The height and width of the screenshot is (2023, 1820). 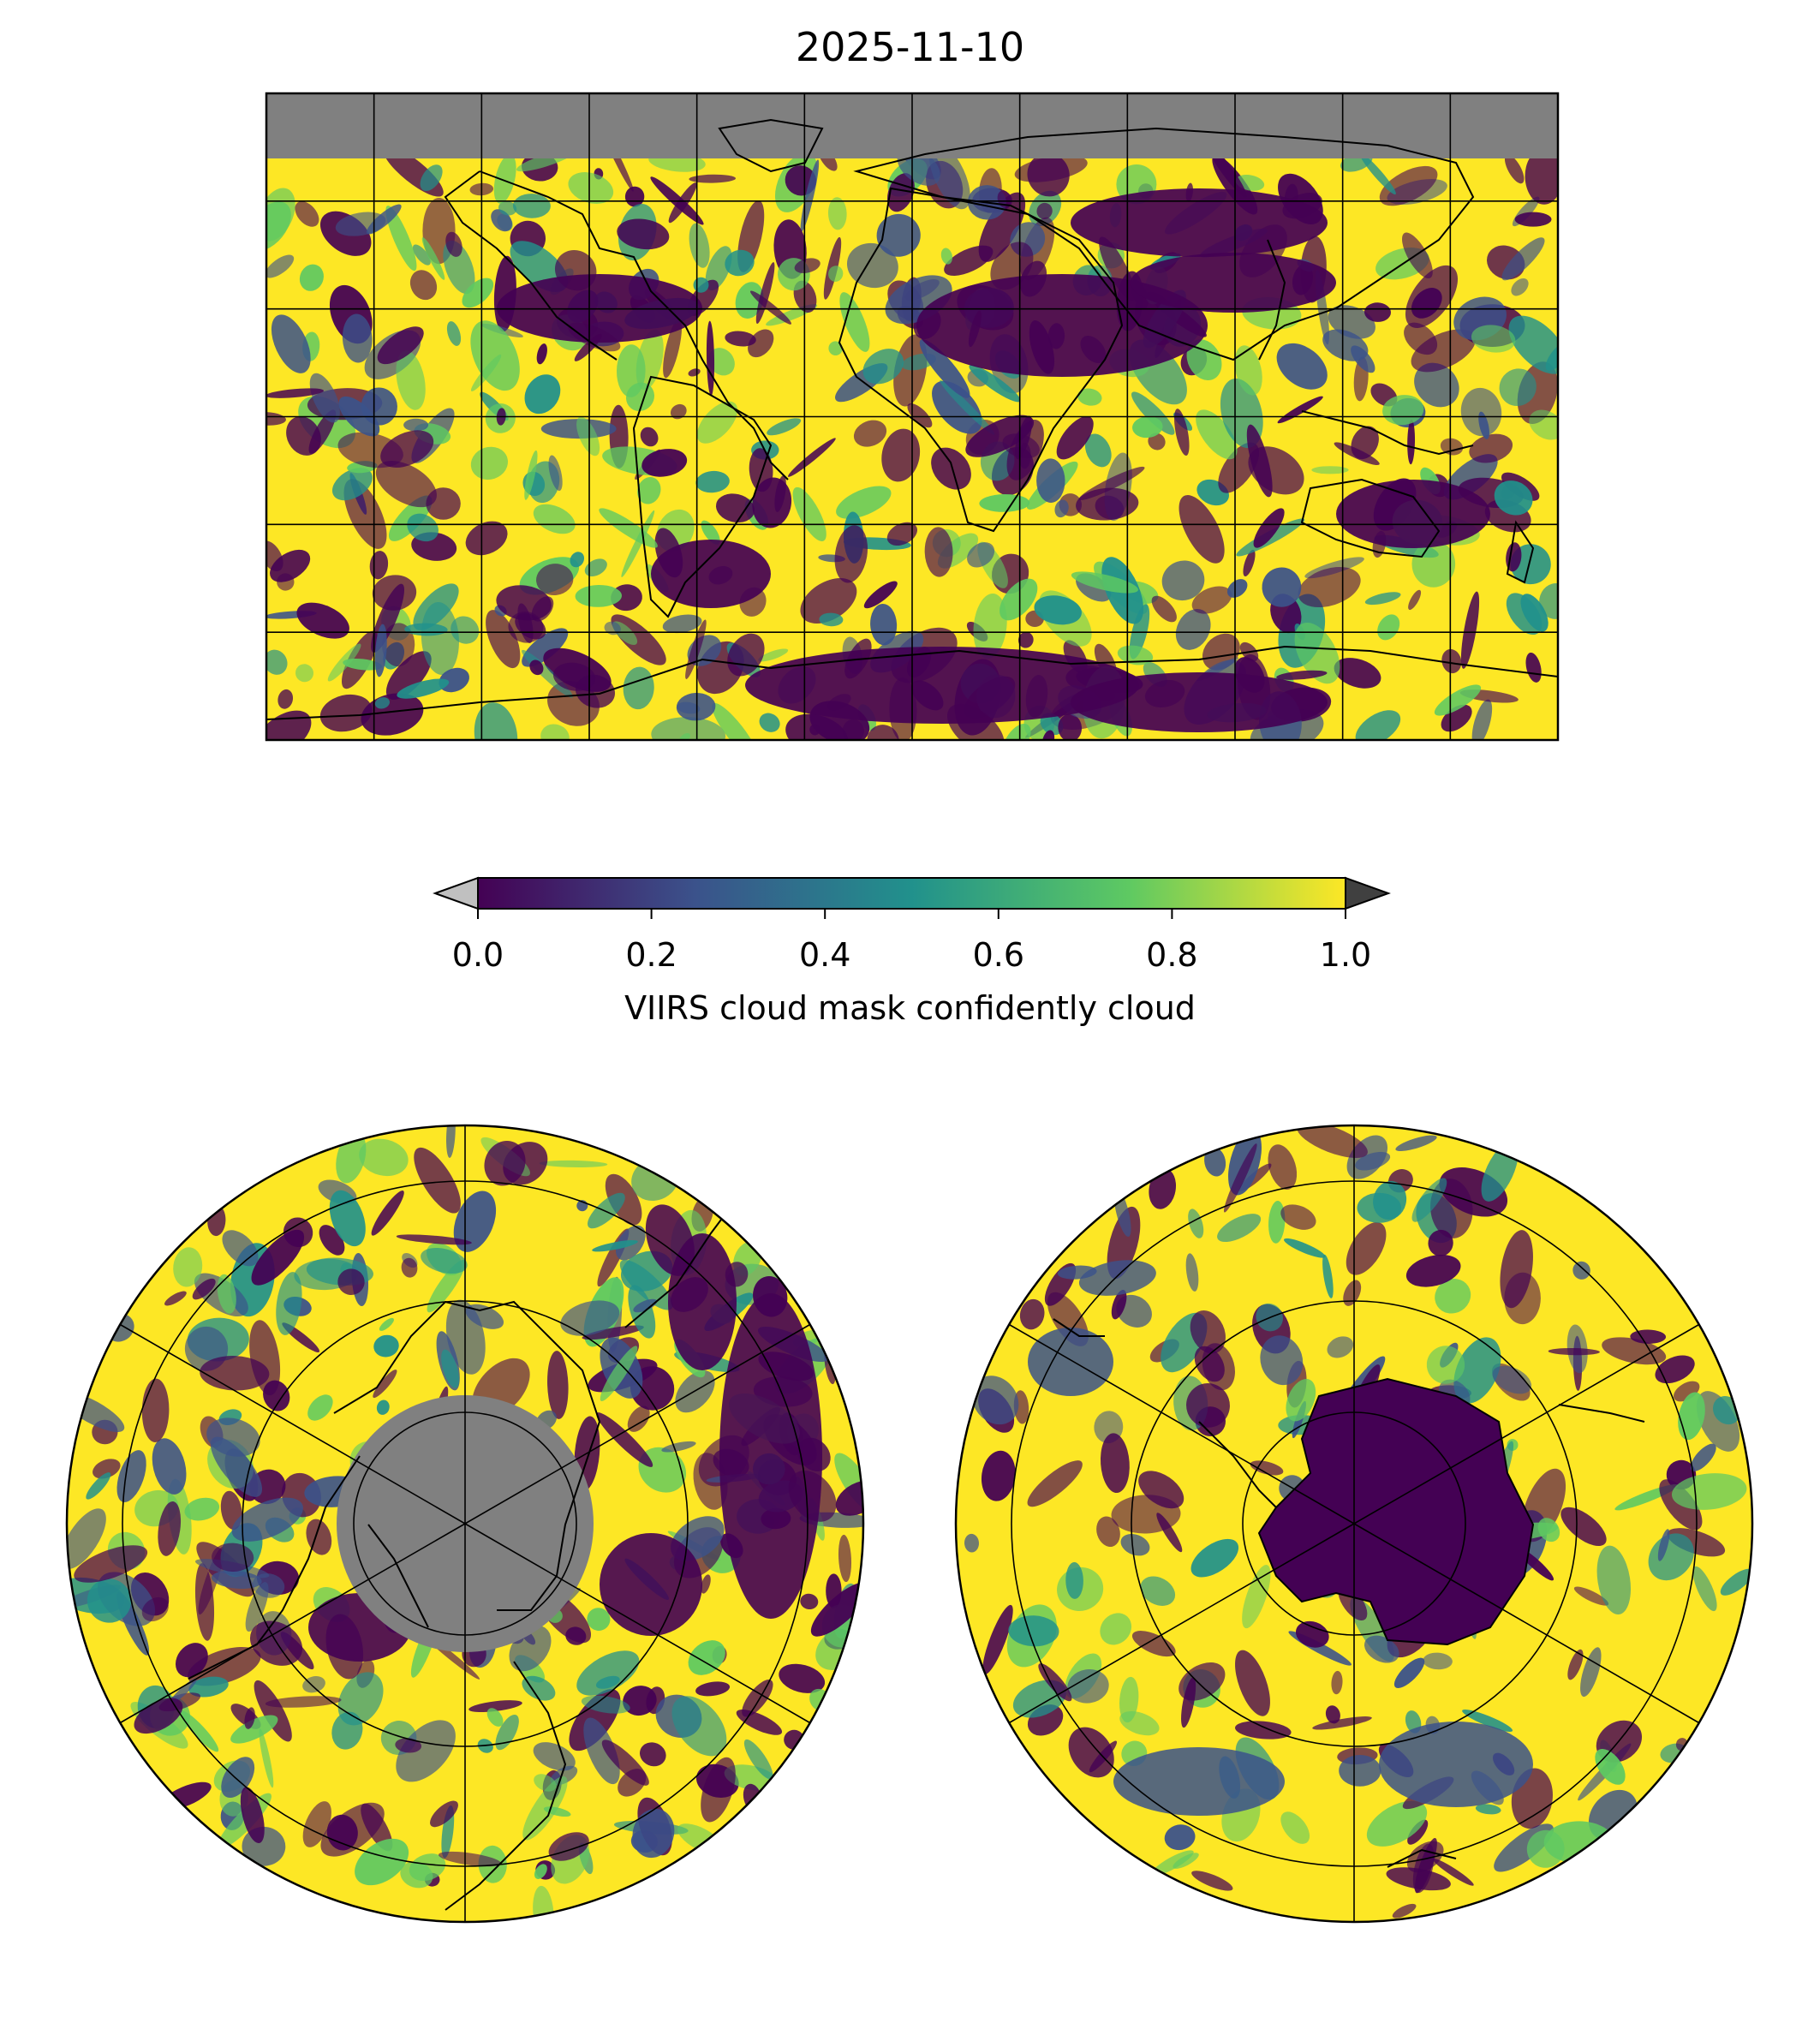 What do you see at coordinates (998, 955) in the screenshot?
I see `colorbar-tick-3: 0.6` at bounding box center [998, 955].